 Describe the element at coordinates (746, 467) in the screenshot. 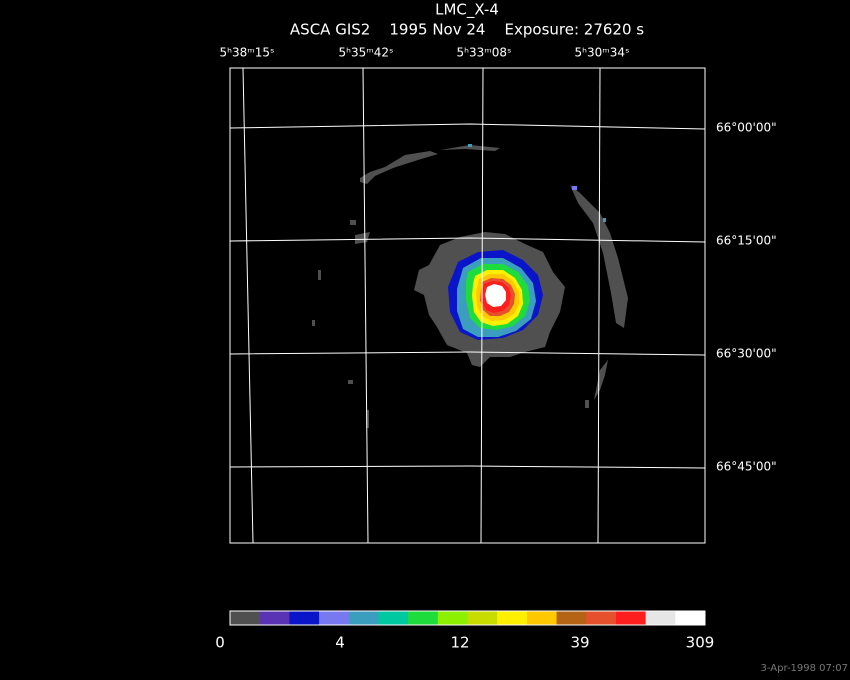

I see `dec-label: 66°45'00"` at that location.